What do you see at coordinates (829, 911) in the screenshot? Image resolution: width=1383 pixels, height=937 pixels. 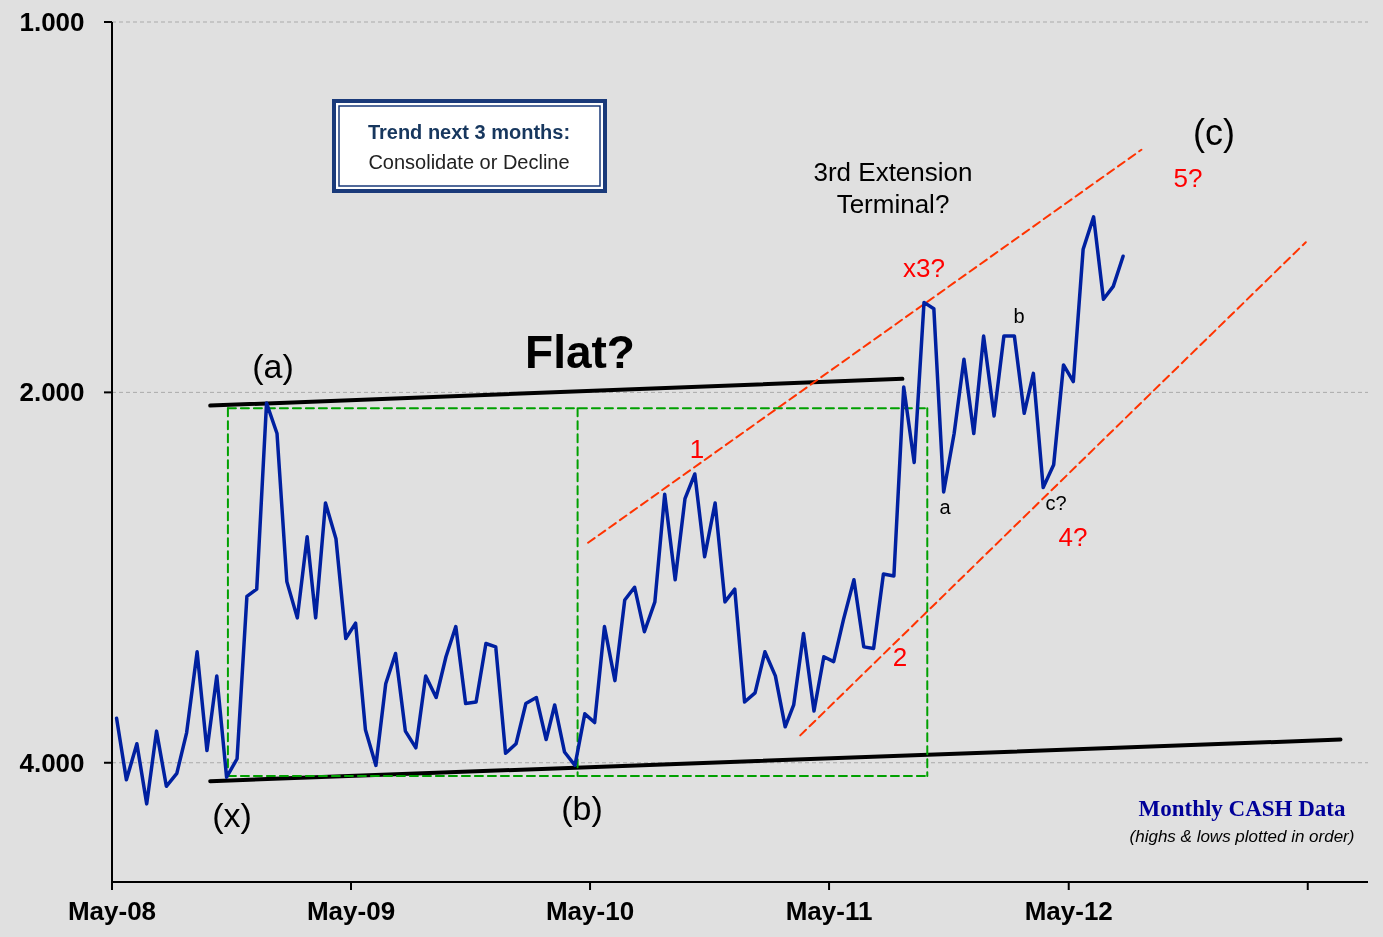 I see `x-tick-label: May-11` at bounding box center [829, 911].